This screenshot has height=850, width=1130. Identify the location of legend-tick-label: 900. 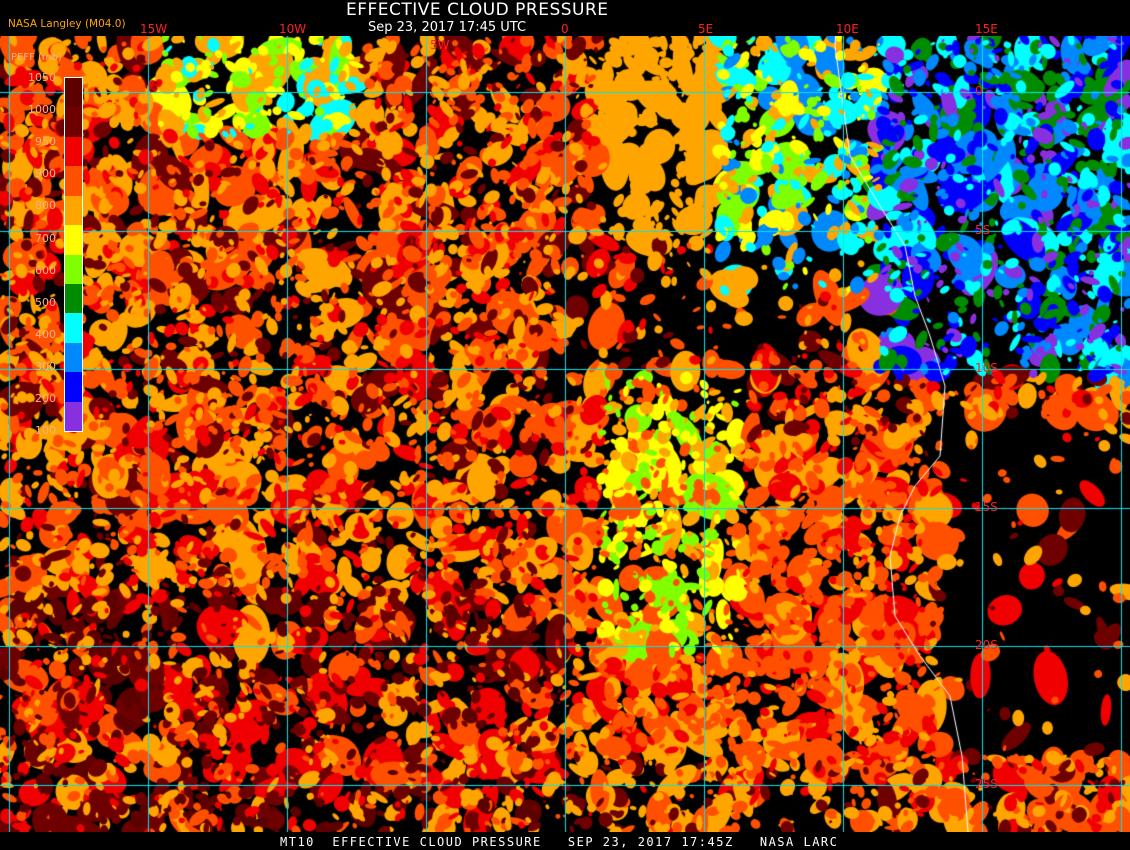
(45, 174).